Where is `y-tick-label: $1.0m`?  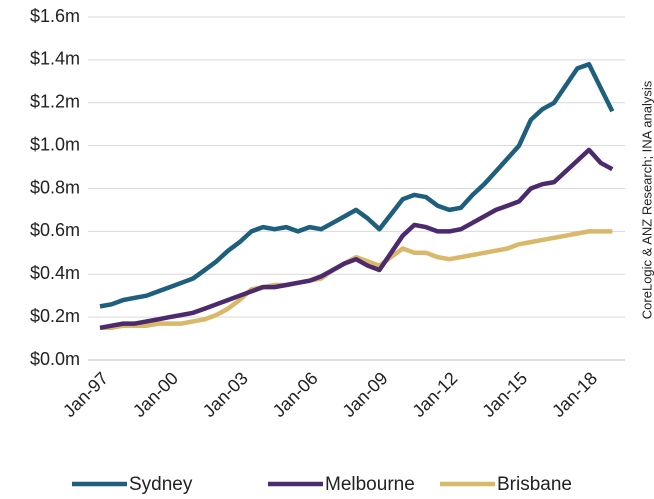 y-tick-label: $1.0m is located at coordinates (55, 144).